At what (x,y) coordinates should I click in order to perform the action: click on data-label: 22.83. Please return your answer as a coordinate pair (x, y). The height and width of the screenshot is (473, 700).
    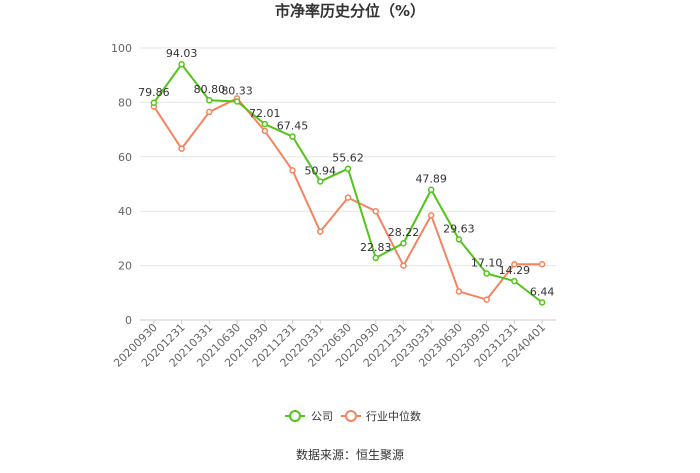
    Looking at the image, I should click on (376, 247).